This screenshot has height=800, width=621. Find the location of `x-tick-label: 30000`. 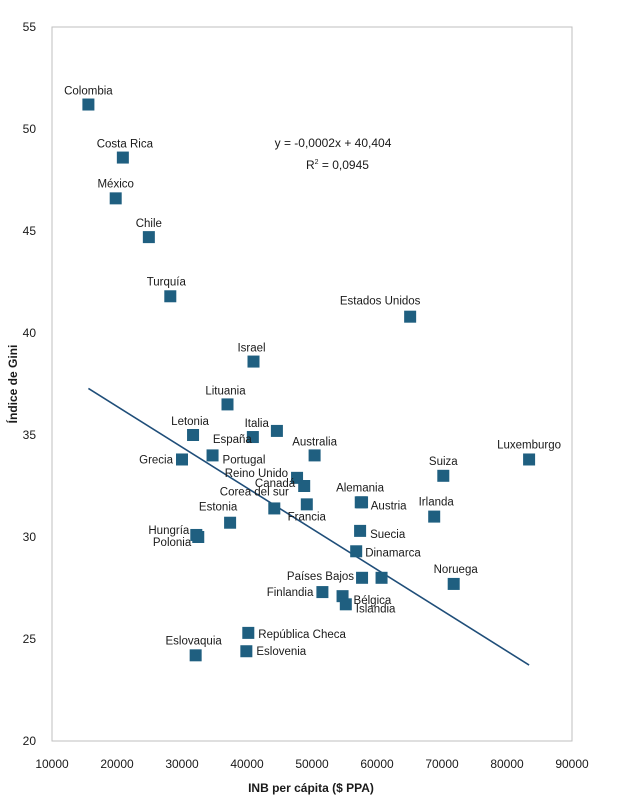

x-tick-label: 30000 is located at coordinates (182, 764).